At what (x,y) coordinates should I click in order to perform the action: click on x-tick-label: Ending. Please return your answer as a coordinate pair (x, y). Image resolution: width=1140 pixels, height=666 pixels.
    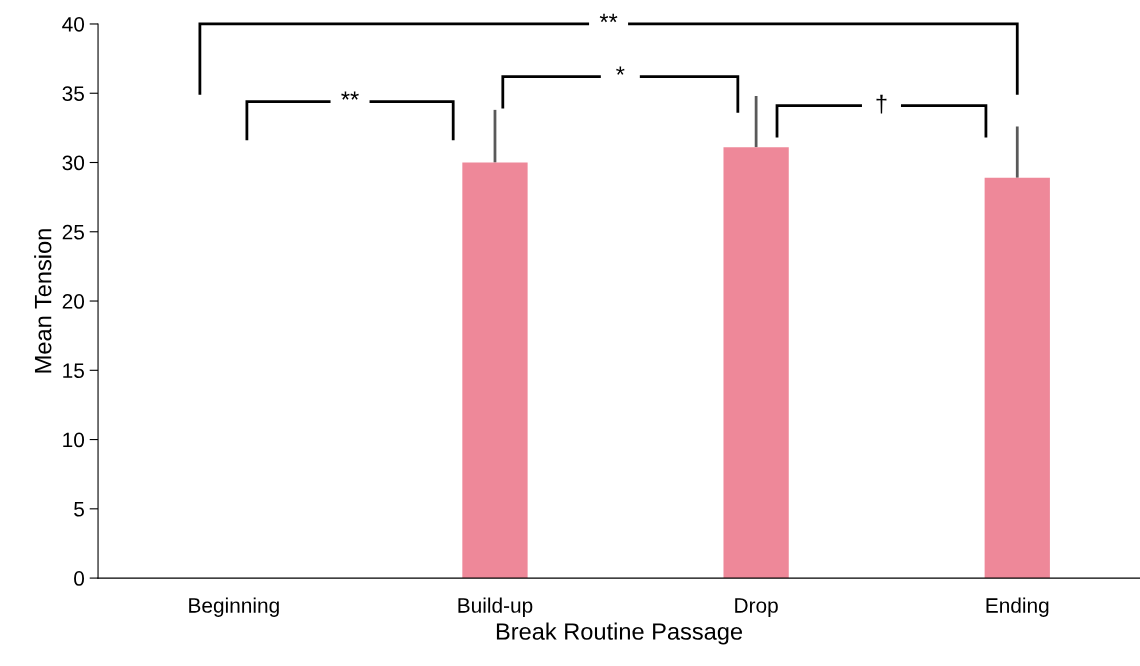
    Looking at the image, I should click on (1017, 607).